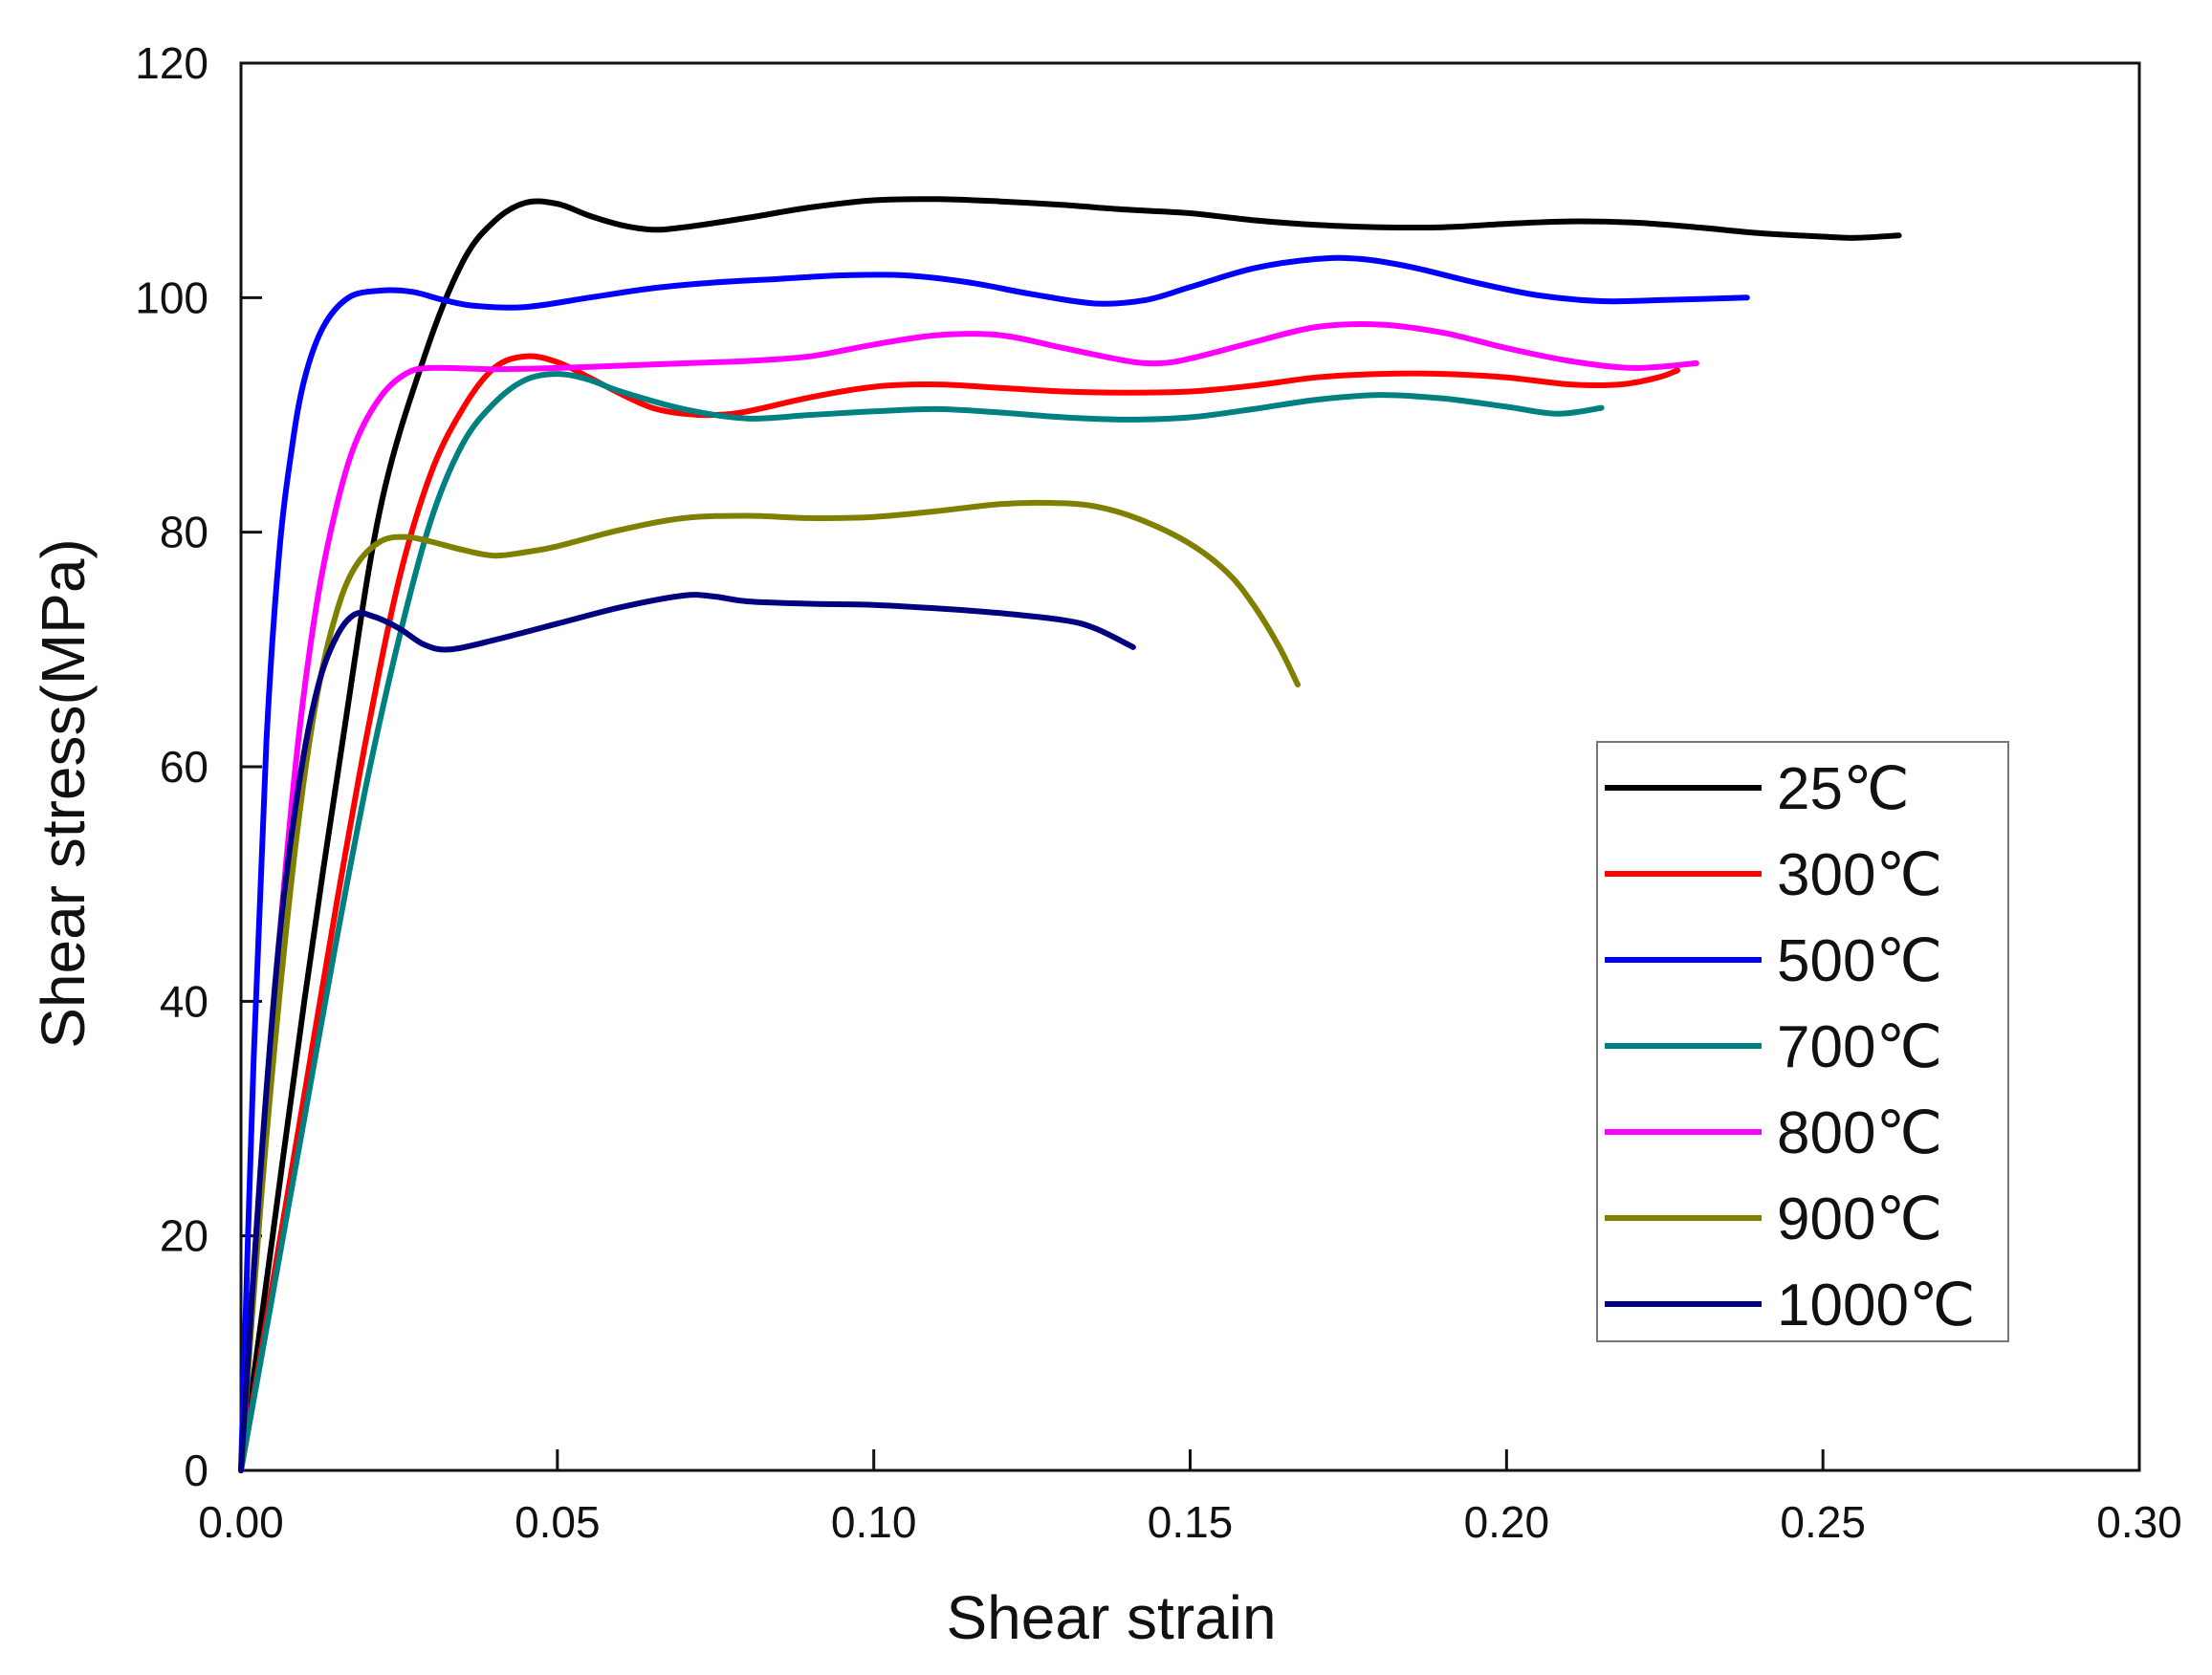 This screenshot has width=2212, height=1675. What do you see at coordinates (1859, 1133) in the screenshot?
I see `legend-label-5: 800℃` at bounding box center [1859, 1133].